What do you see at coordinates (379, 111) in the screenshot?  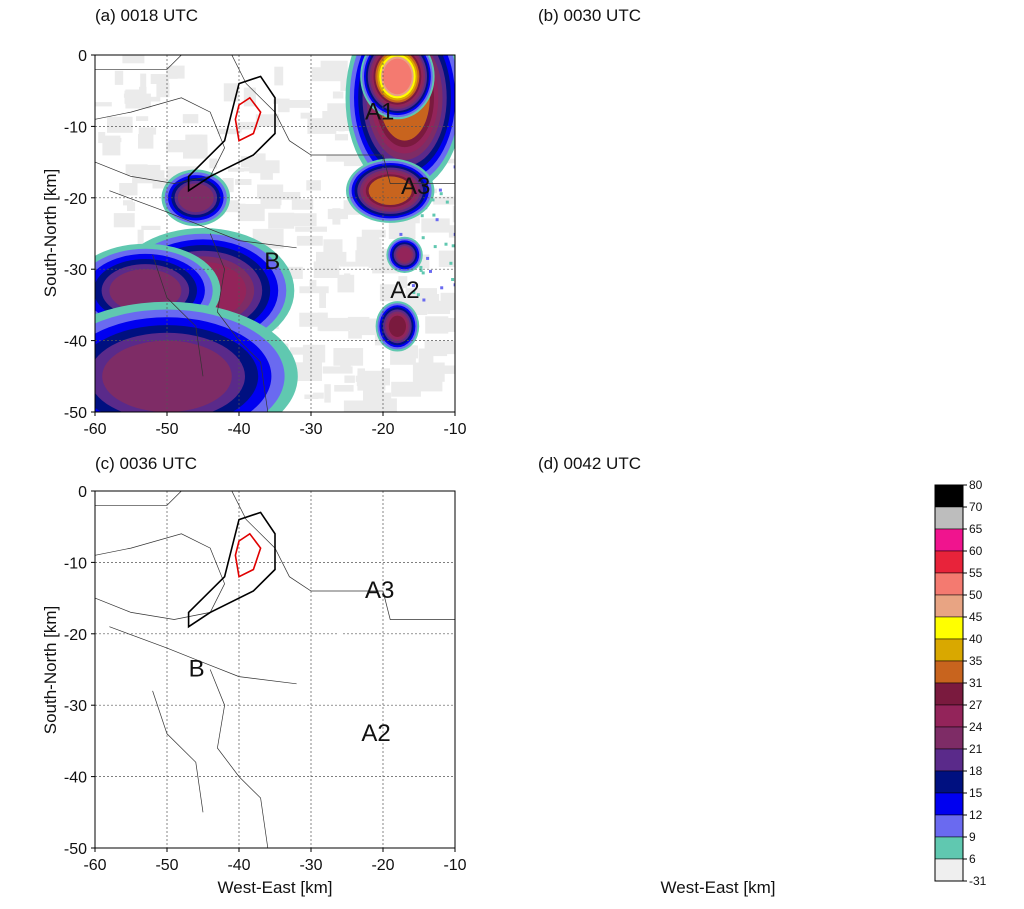 I see `storm-label: A1` at bounding box center [379, 111].